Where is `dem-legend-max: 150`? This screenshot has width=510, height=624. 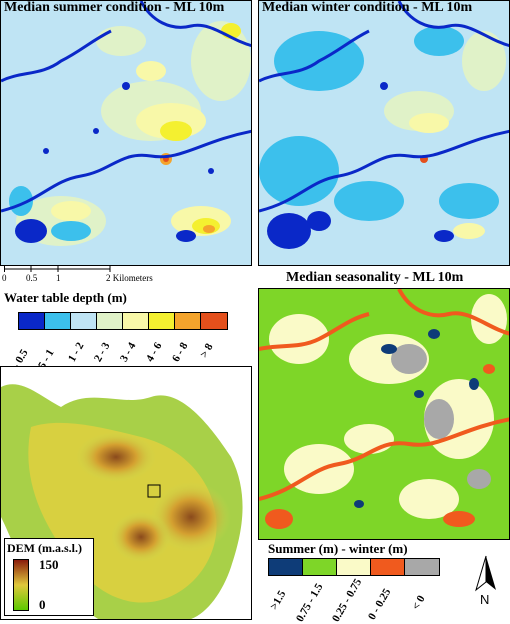 dem-legend-max: 150 is located at coordinates (49, 564).